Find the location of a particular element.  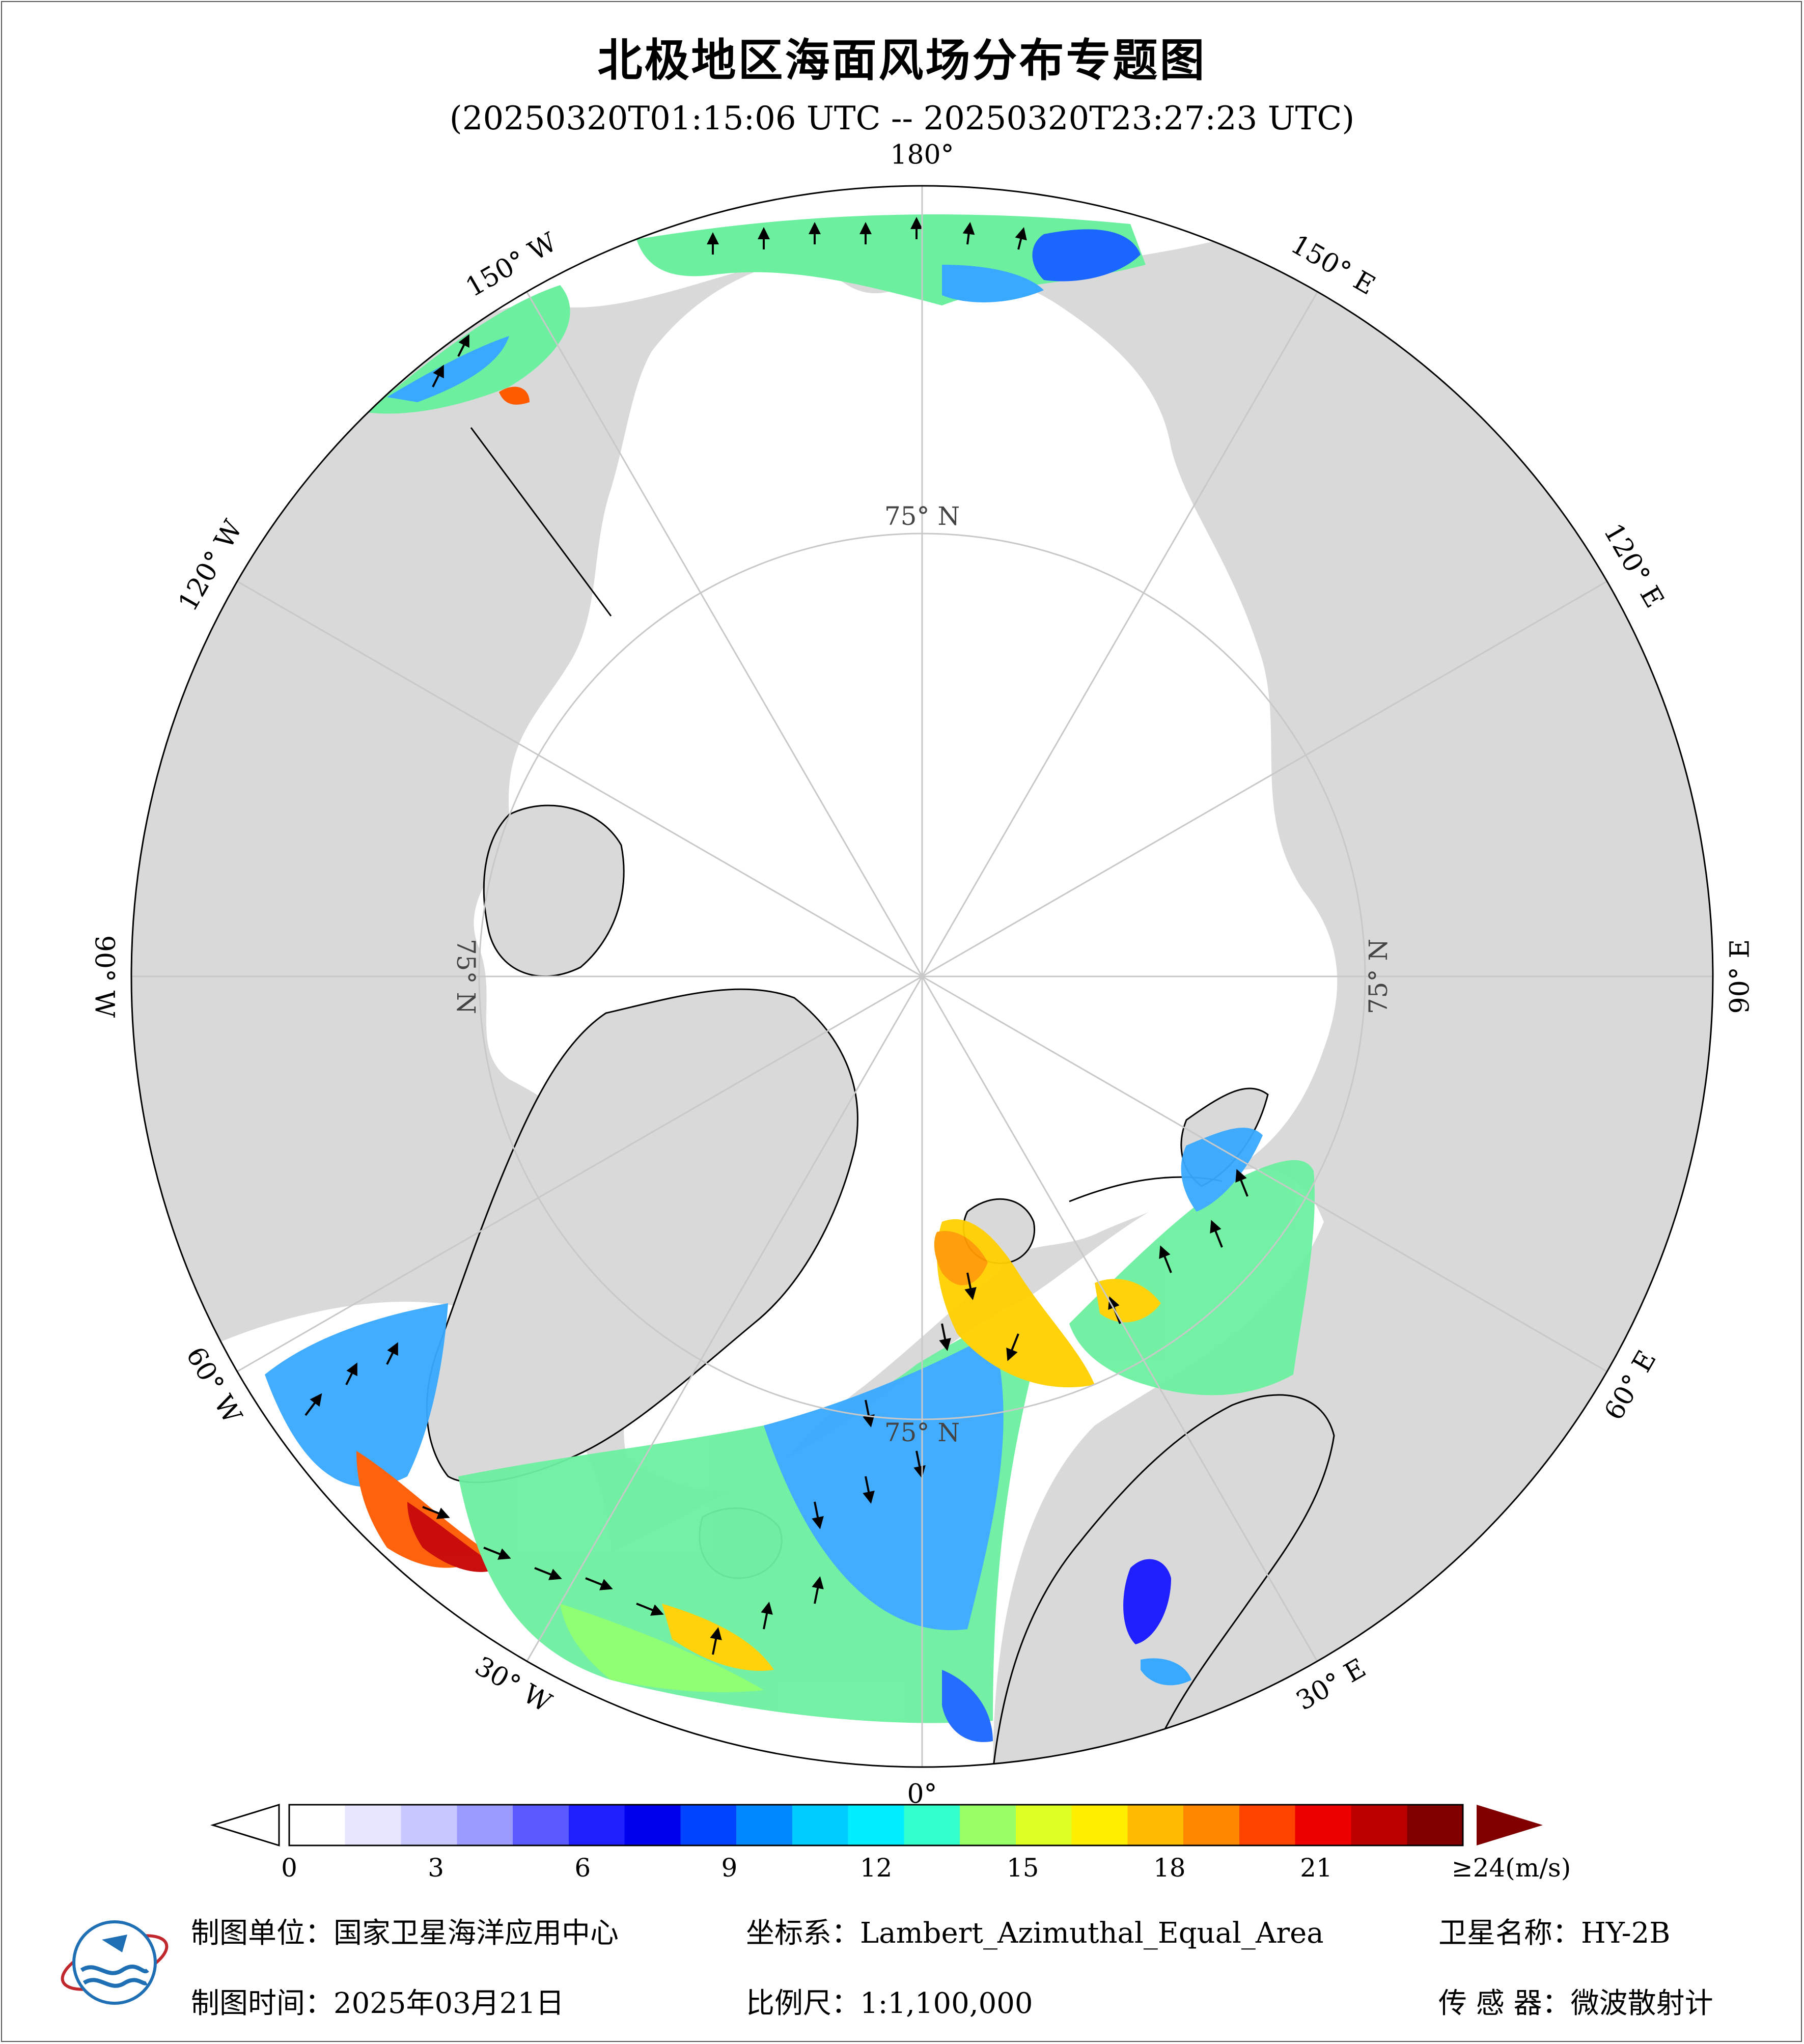

footer-scale: 比例尺：1:1,100,000 is located at coordinates (889, 2001).